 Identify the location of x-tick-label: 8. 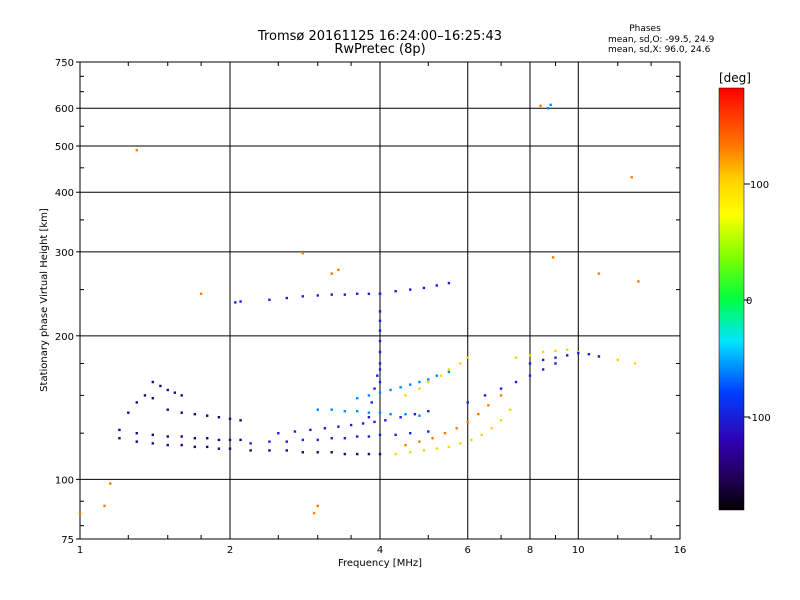
(530, 550).